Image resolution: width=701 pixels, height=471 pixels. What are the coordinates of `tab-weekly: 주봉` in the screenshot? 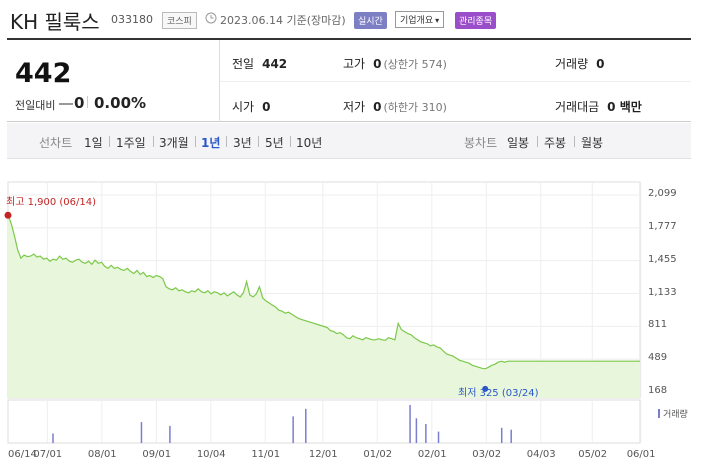 It's located at (555, 143).